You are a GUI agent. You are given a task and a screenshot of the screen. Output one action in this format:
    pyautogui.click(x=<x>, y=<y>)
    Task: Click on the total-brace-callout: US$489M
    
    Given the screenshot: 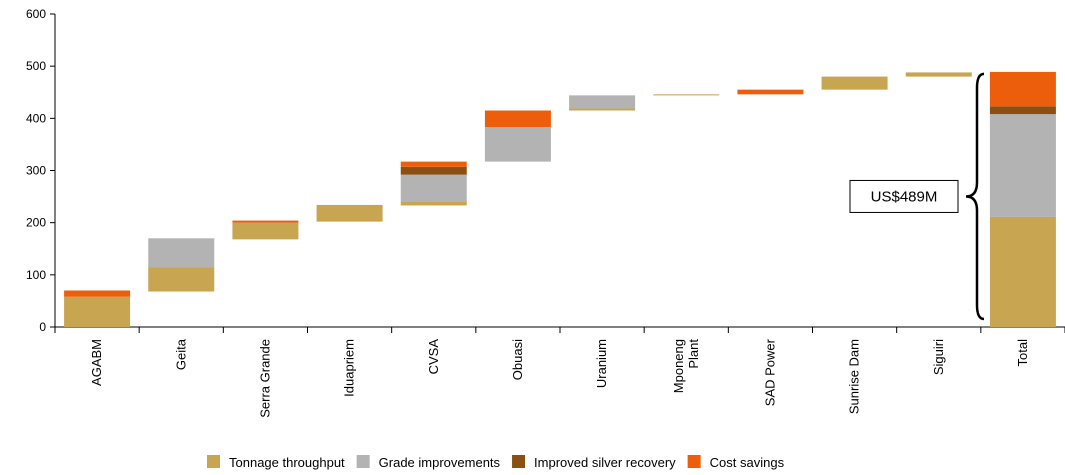 What is the action you would take?
    pyautogui.click(x=917, y=196)
    